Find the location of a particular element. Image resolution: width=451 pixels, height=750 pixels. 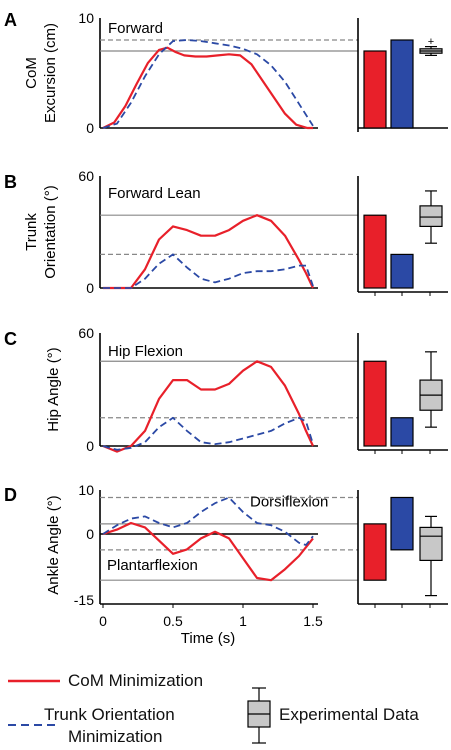

annotation-plantarflexion: Plantarflexion is located at coordinates (152, 565).